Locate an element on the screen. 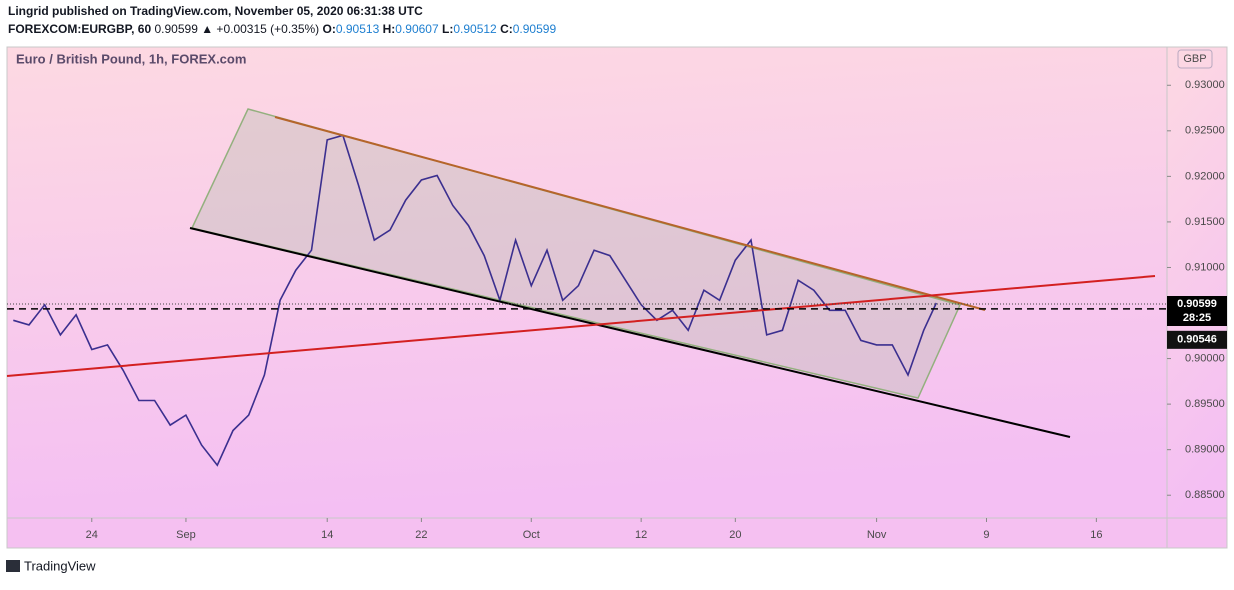  x-tick-label: Nov is located at coordinates (877, 535).